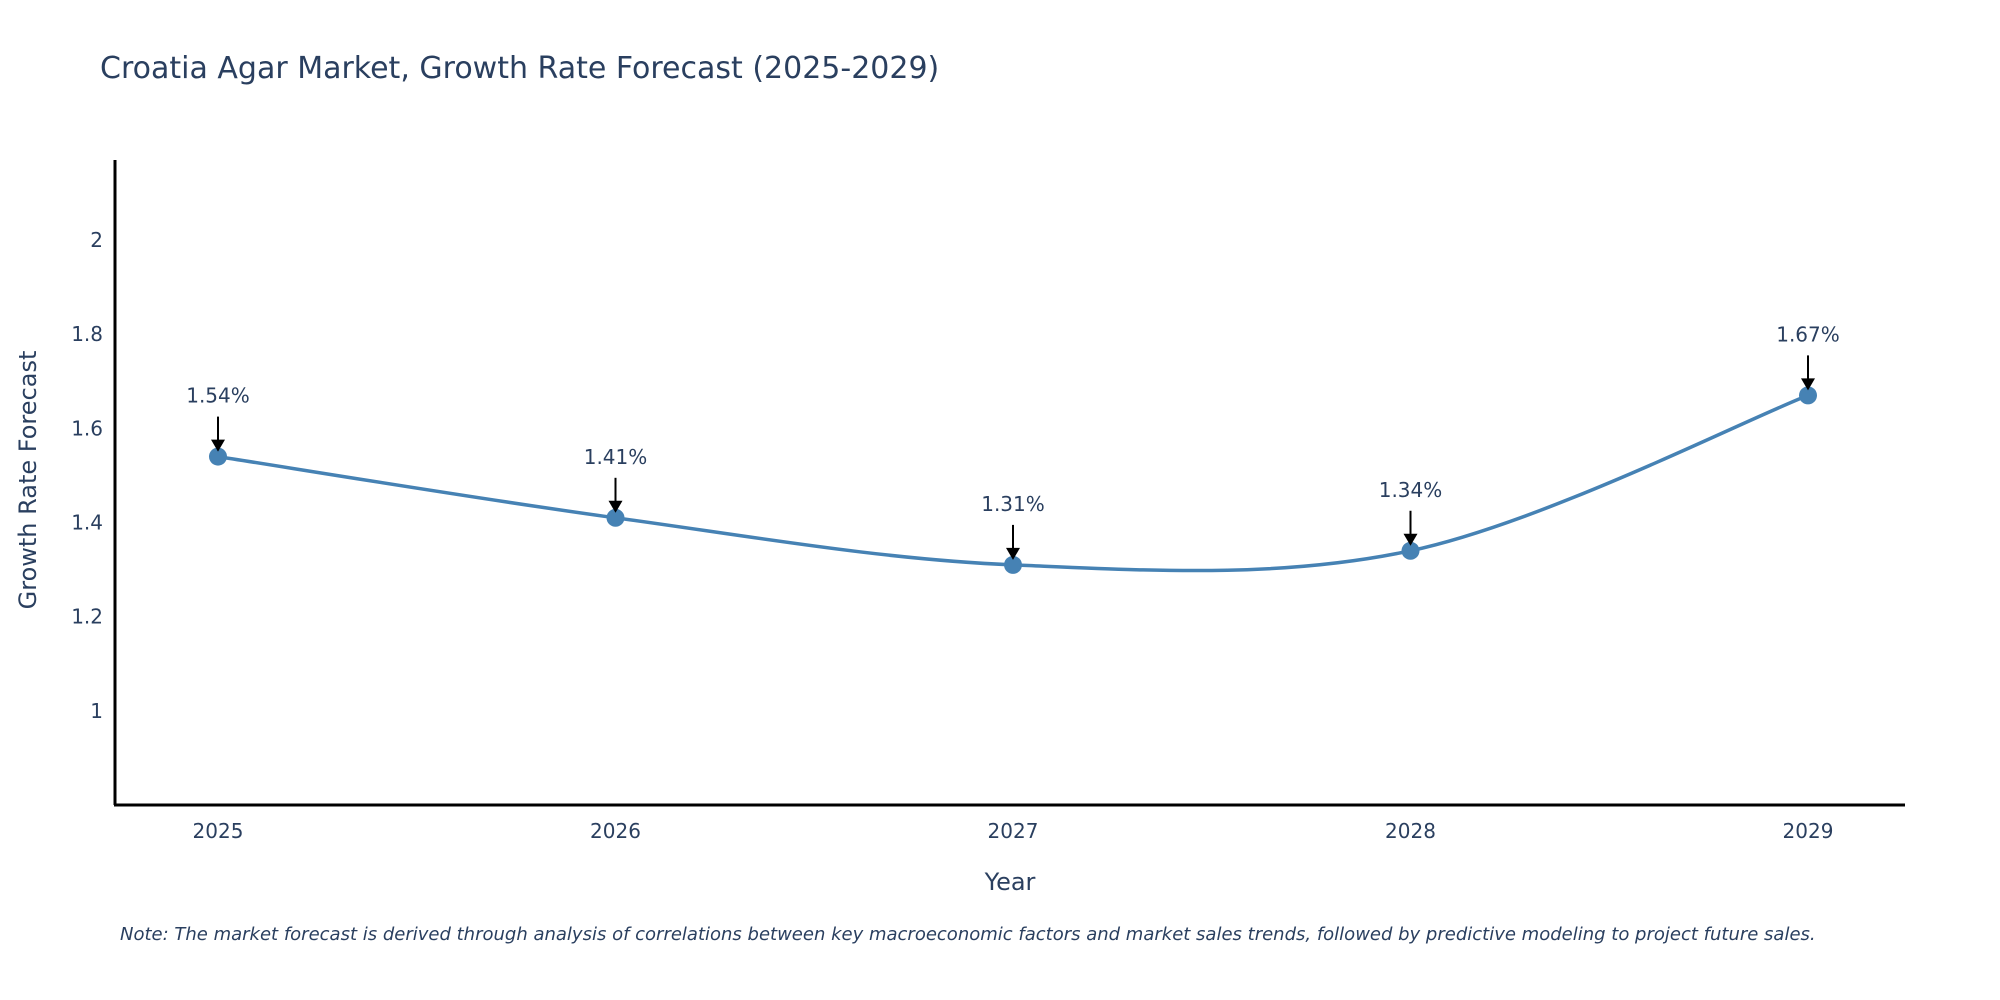 The image size is (2000, 1000). What do you see at coordinates (218, 396) in the screenshot?
I see `data-label: 1.54%` at bounding box center [218, 396].